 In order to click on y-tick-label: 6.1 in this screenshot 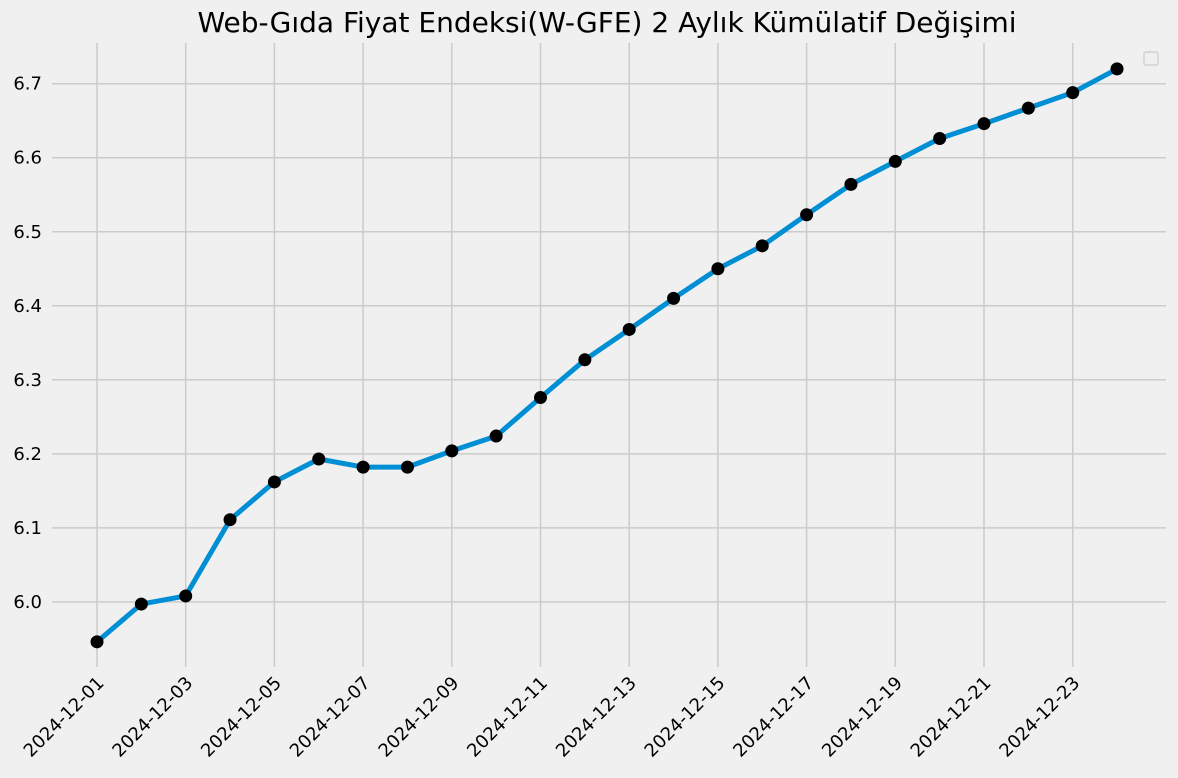, I will do `click(27, 528)`.